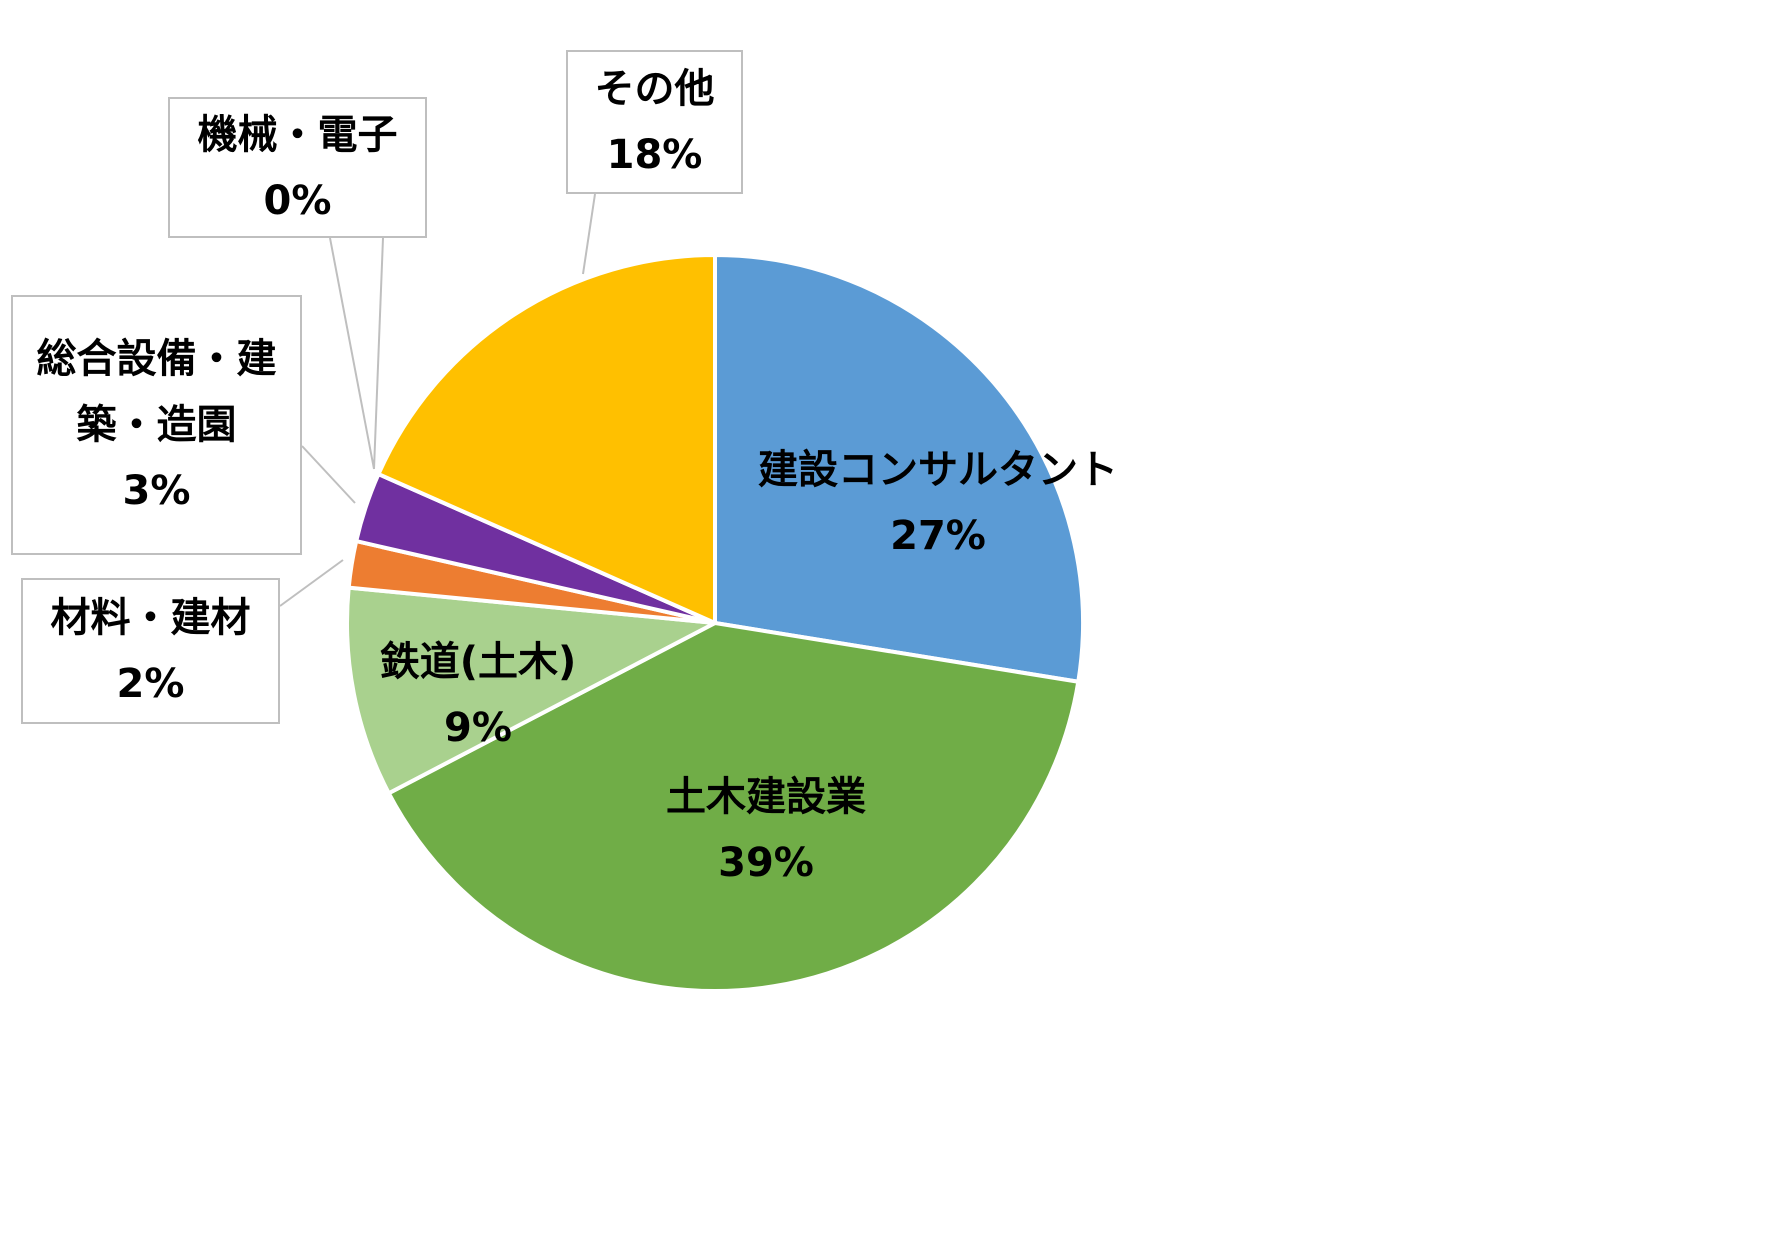 The height and width of the screenshot is (1241, 1784). I want to click on leader-lines, so click(437, 400).